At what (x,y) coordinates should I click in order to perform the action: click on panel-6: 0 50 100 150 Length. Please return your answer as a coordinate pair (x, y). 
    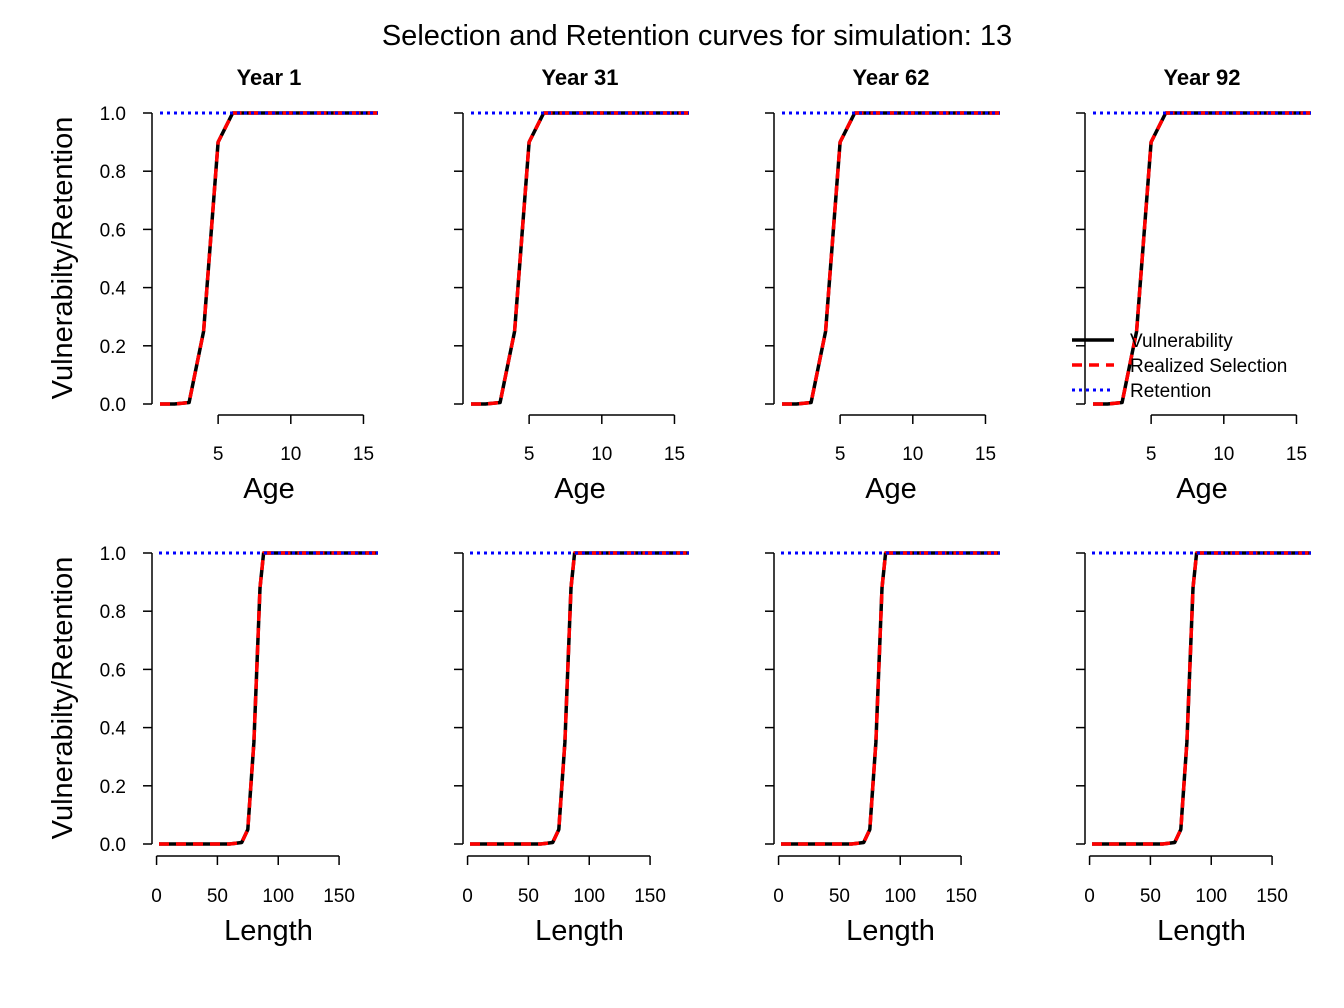
    Looking at the image, I should click on (571, 749).